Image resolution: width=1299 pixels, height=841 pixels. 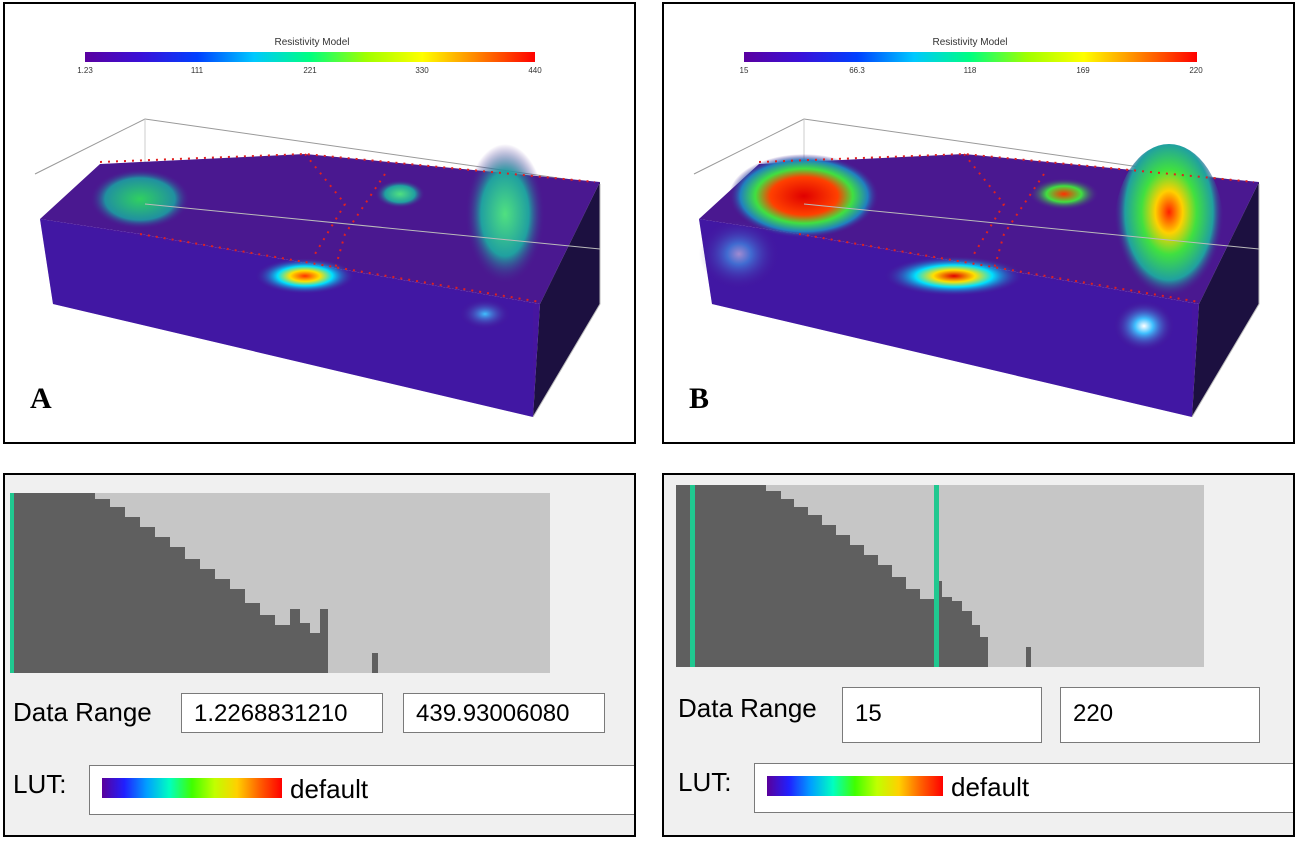 I want to click on data-range-min-input-b: 15, so click(x=942, y=715).